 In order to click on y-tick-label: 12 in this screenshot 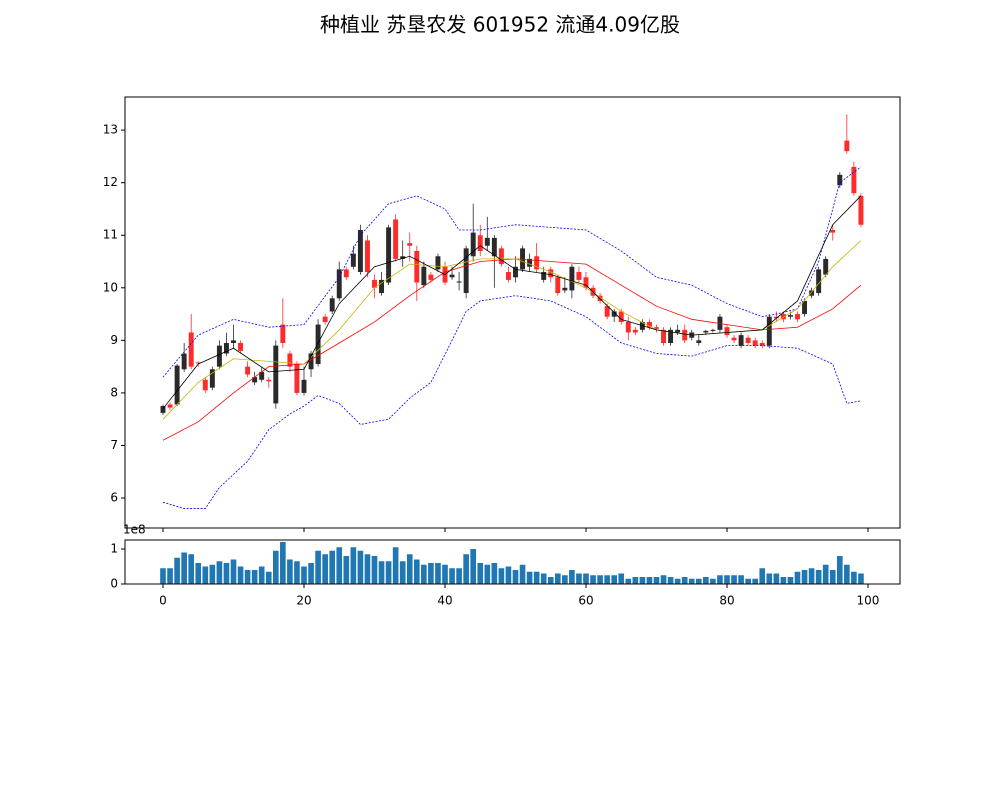, I will do `click(110, 182)`.